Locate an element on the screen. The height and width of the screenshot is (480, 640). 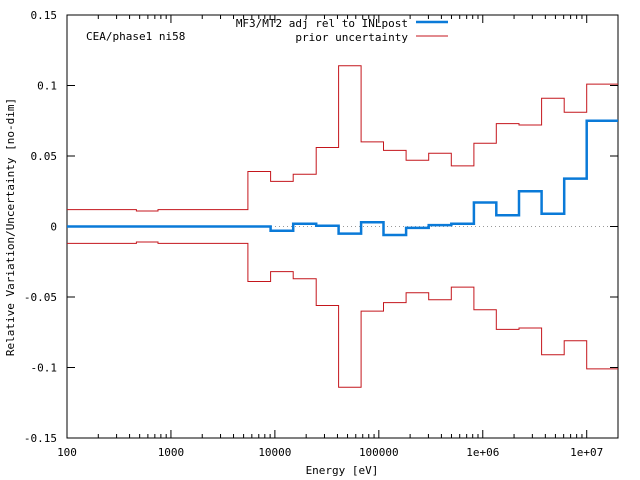
chart-annotation: CEA/phase1 ni58 is located at coordinates (135, 36).